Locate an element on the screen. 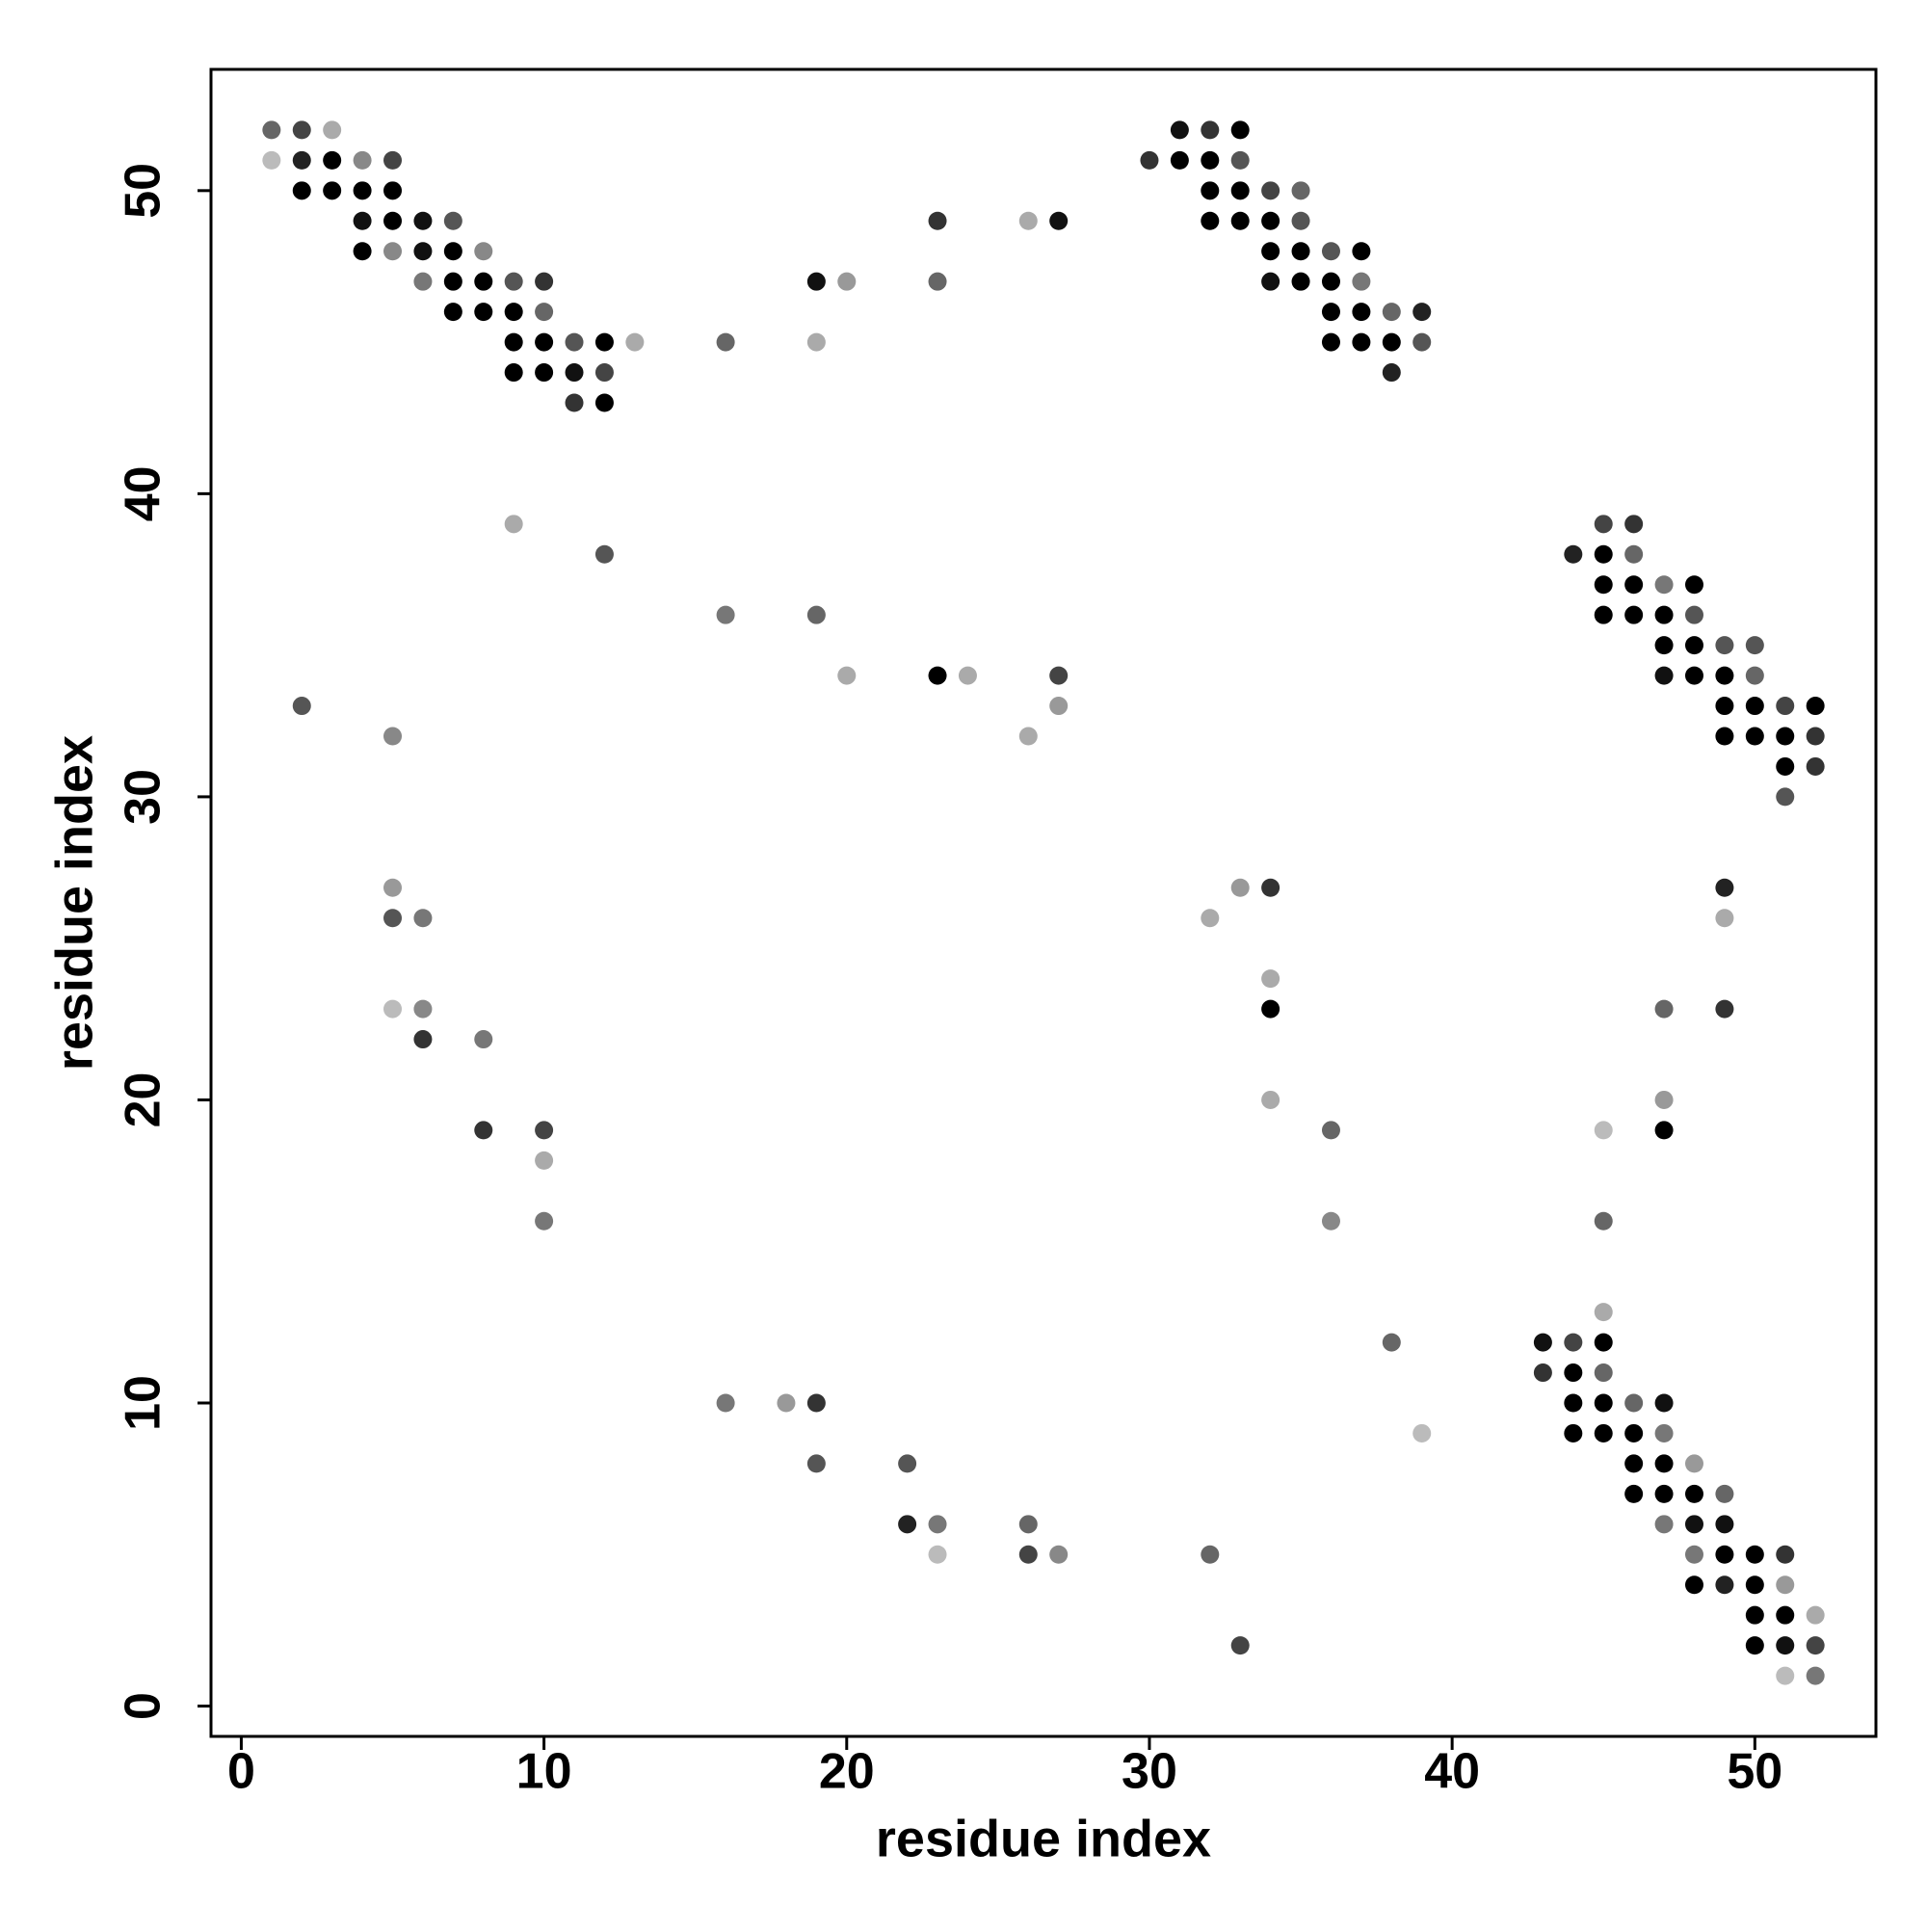  x-tick-label: 20 is located at coordinates (847, 1772).